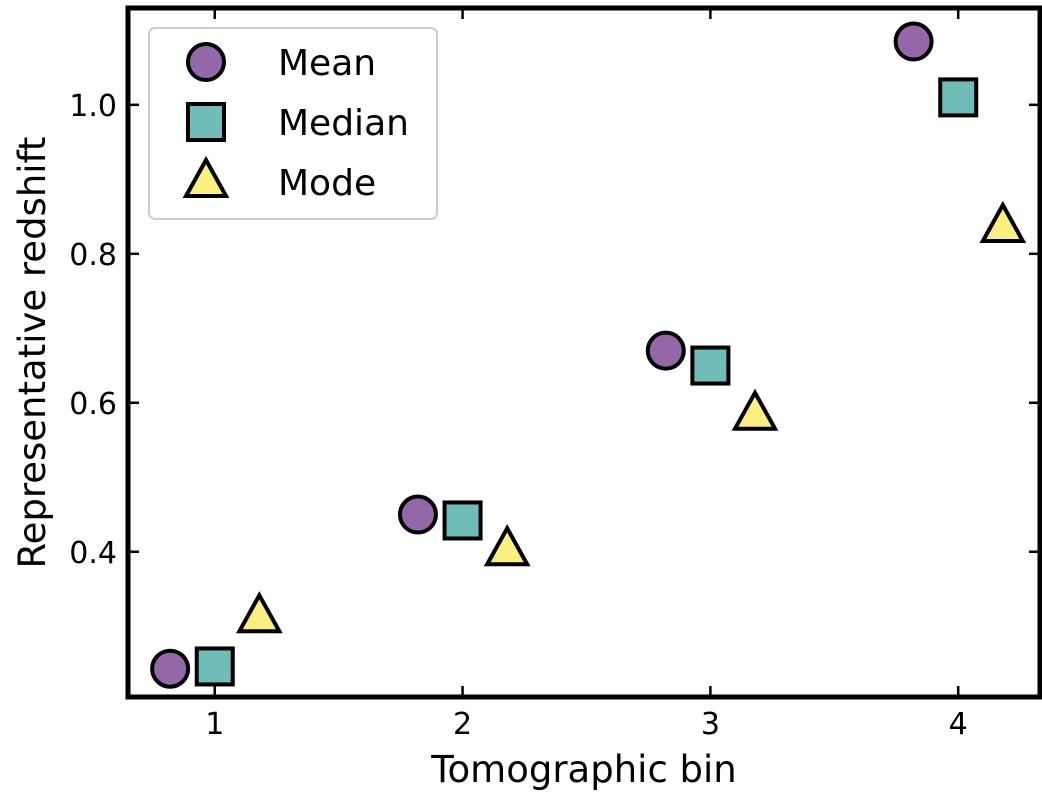  Describe the element at coordinates (343, 123) in the screenshot. I see `legend-label: Median` at that location.